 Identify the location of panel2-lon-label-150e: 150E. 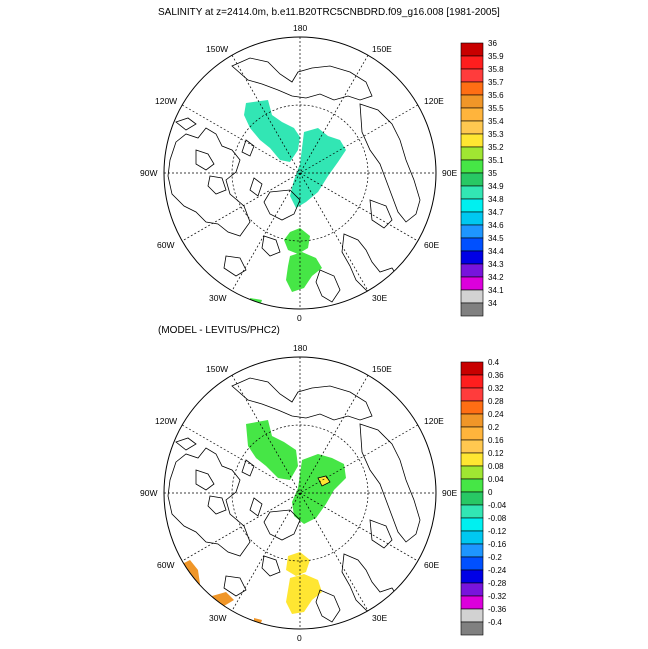
(382, 369).